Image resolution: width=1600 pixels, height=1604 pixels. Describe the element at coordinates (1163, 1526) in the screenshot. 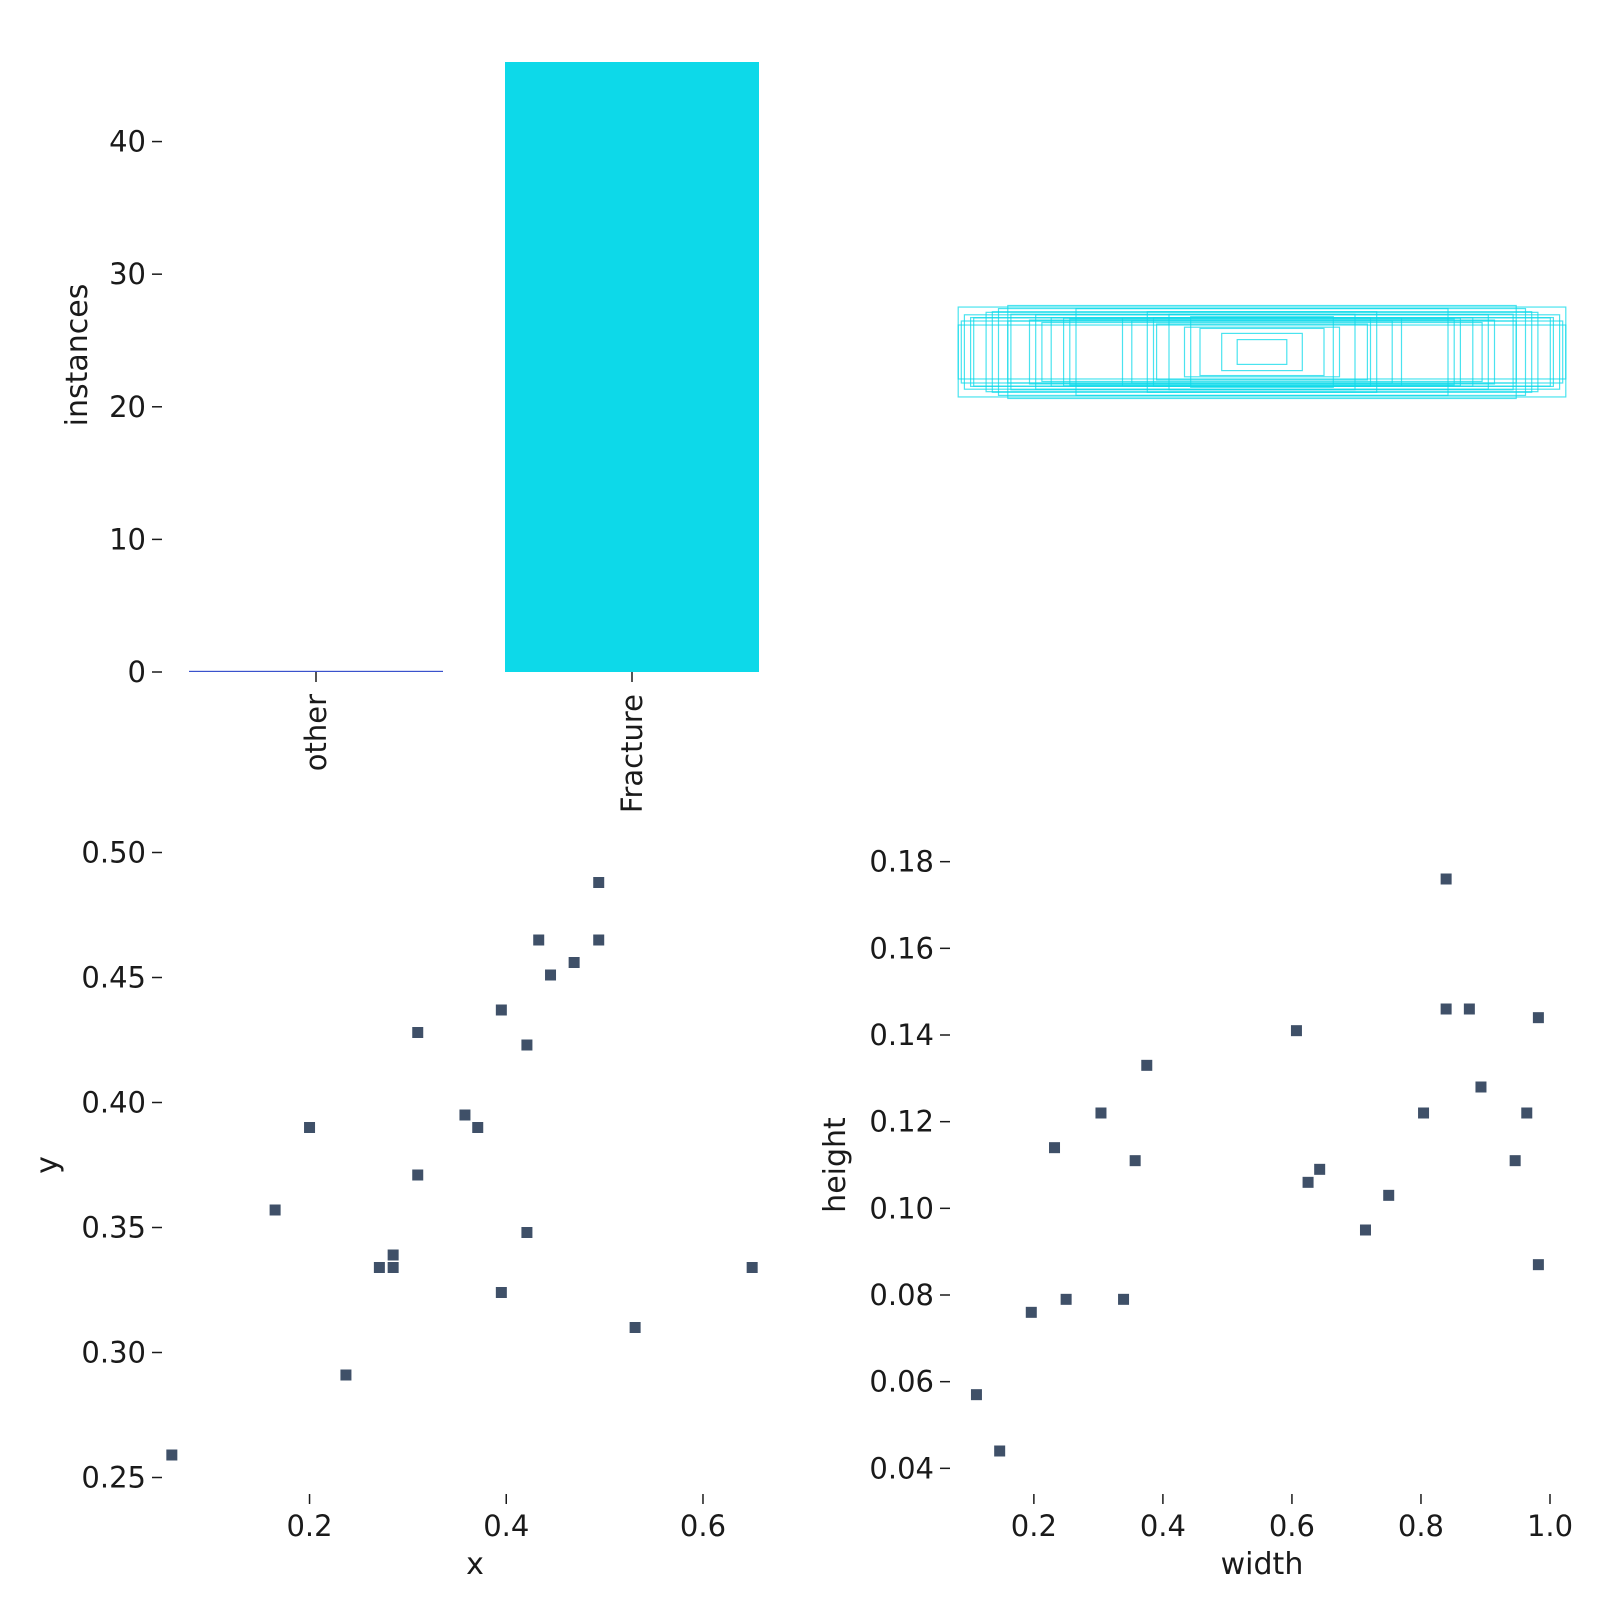

I see `wh-x-tick-0.4-label: 0.4` at that location.